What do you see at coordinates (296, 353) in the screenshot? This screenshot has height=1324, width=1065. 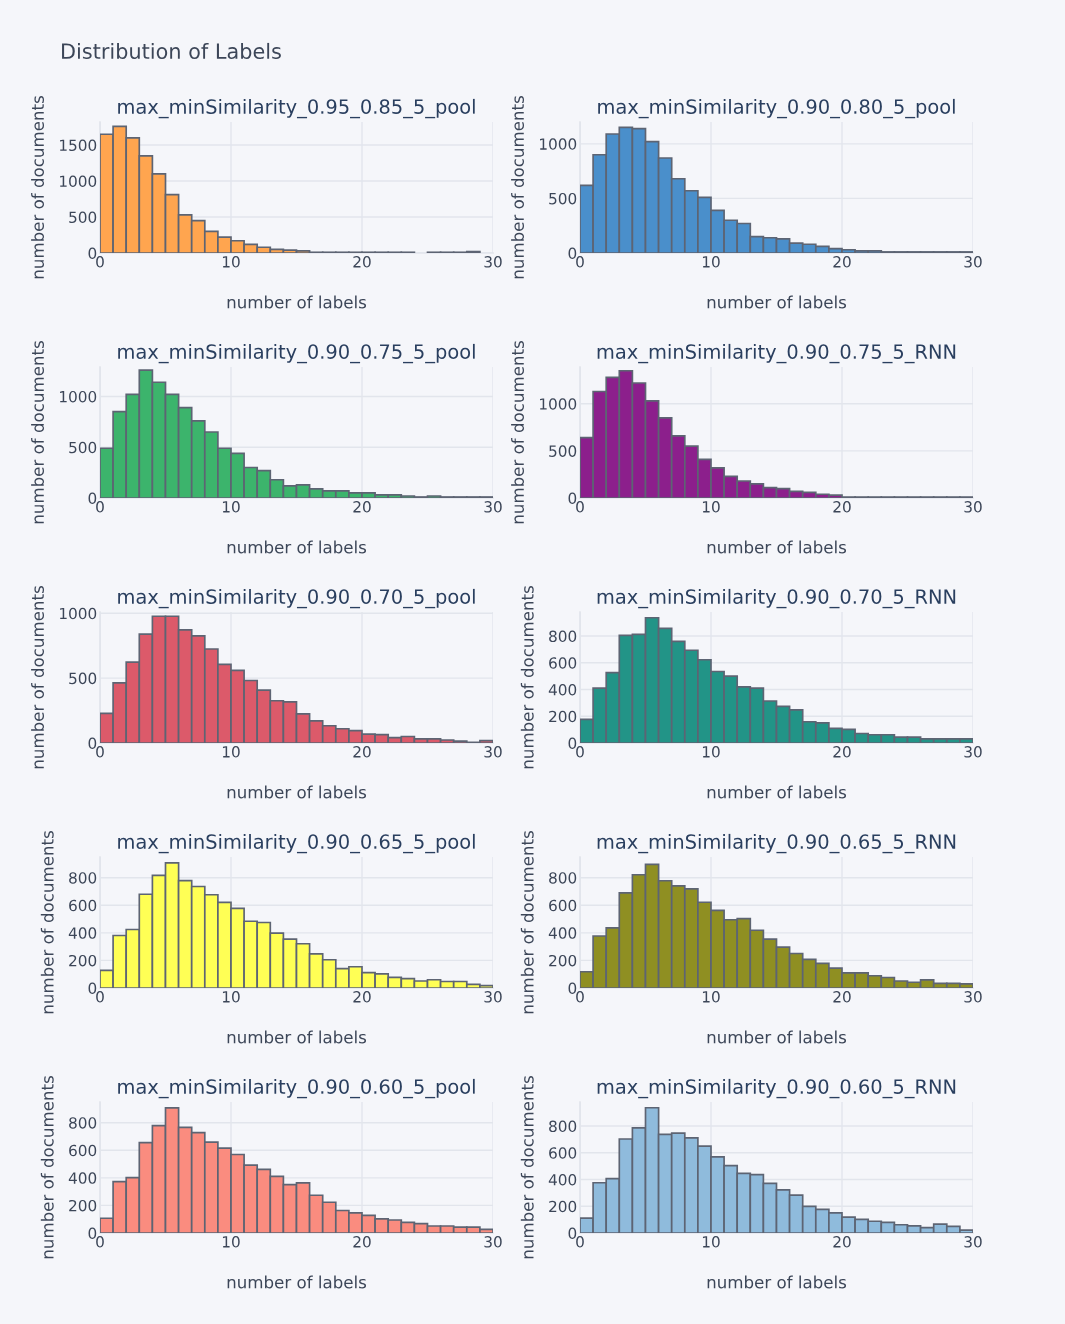 I see `chart-title: max_minSimilarity_0.90_0.75_5_pool` at bounding box center [296, 353].